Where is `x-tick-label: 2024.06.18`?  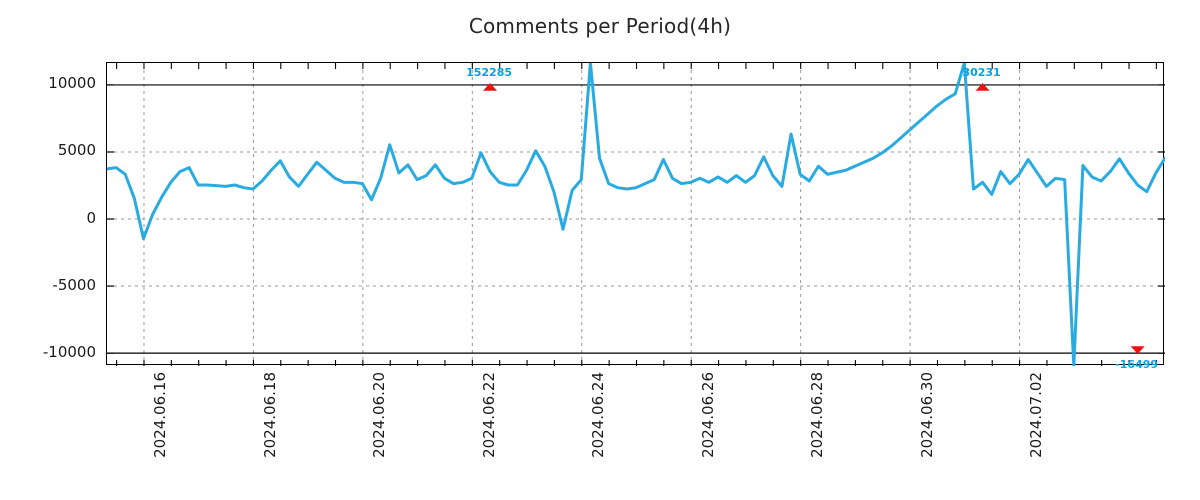
x-tick-label: 2024.06.18 is located at coordinates (269, 415).